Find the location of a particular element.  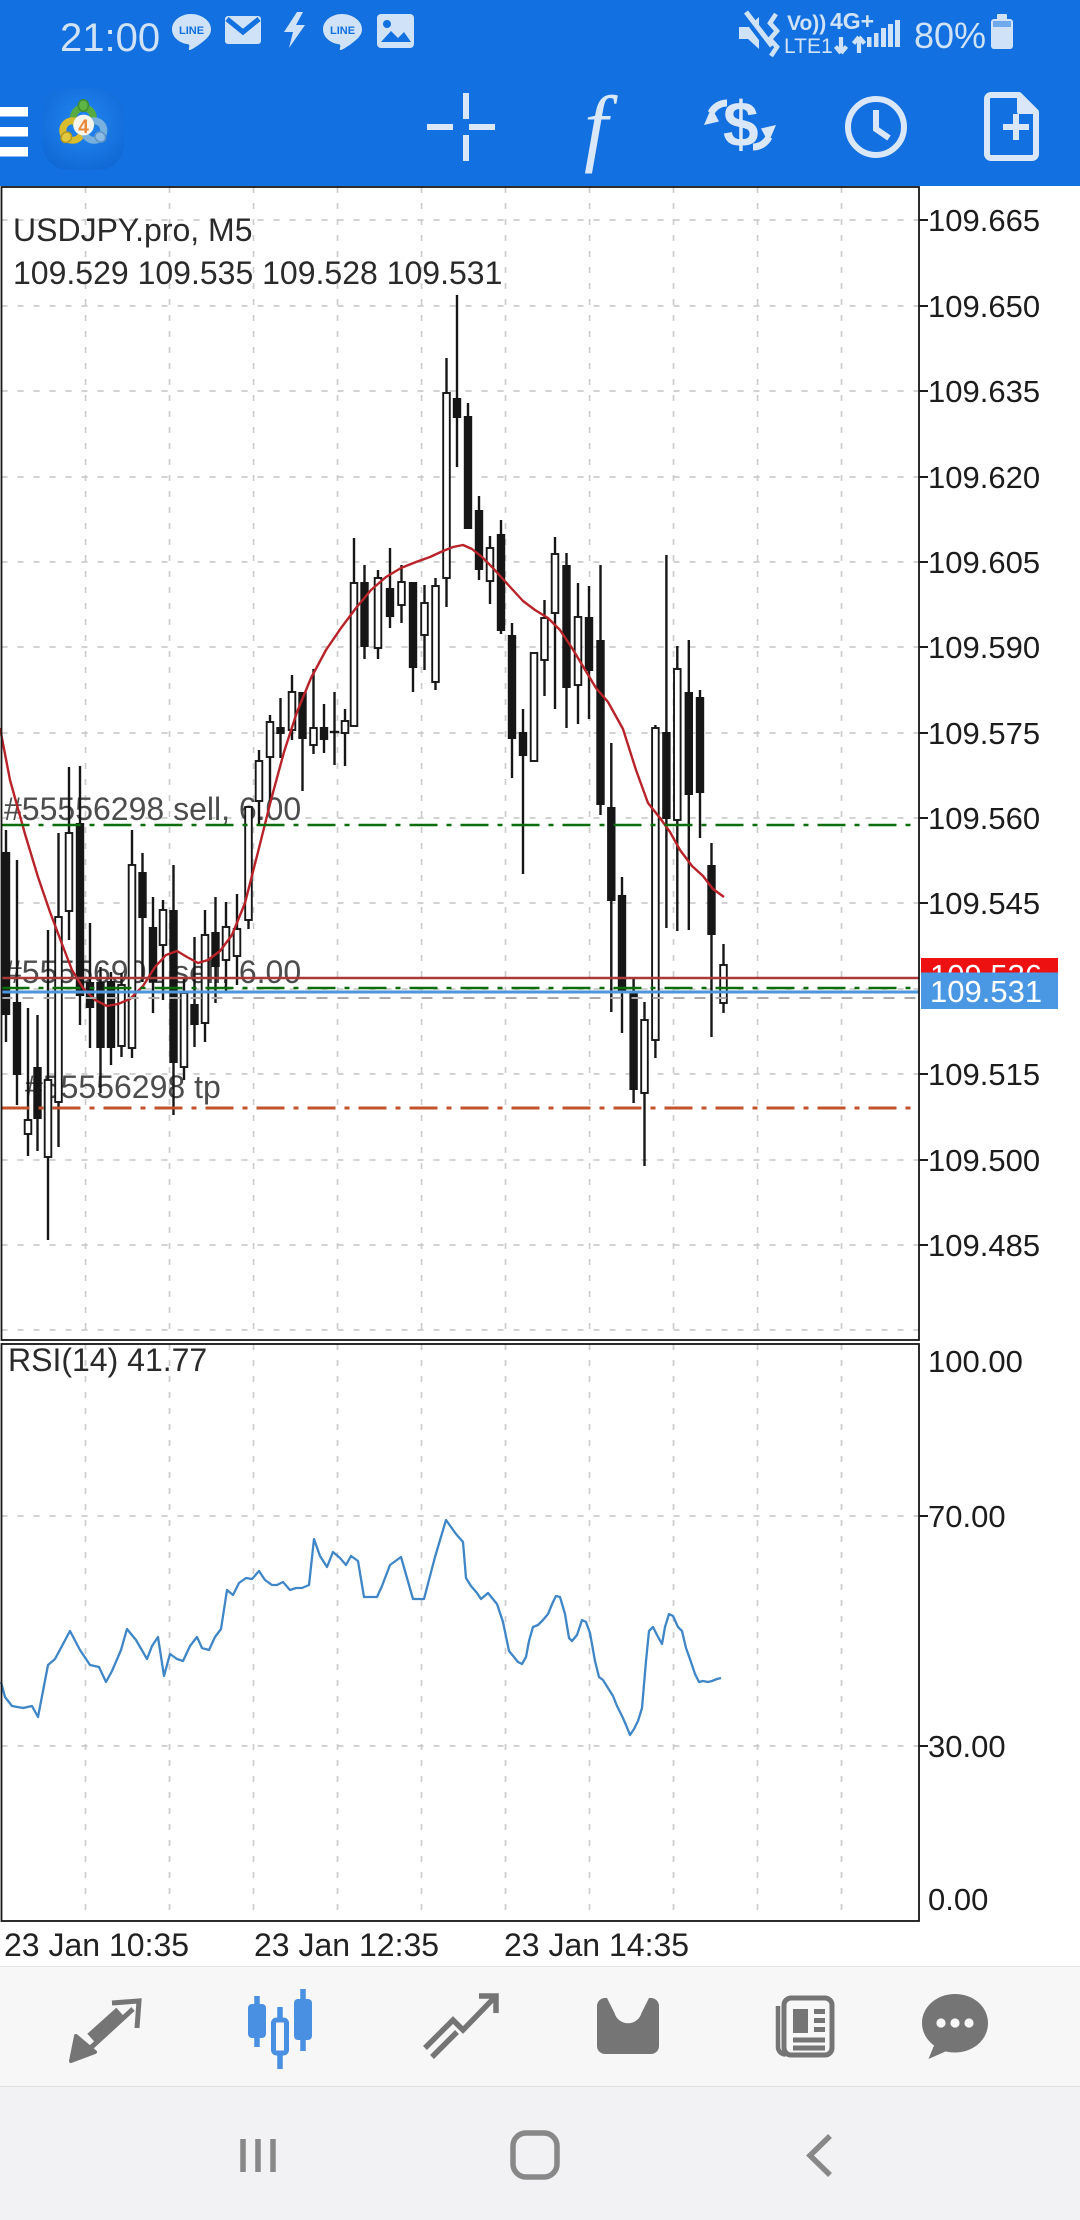

svg-text: 4 is located at coordinates (83, 127).